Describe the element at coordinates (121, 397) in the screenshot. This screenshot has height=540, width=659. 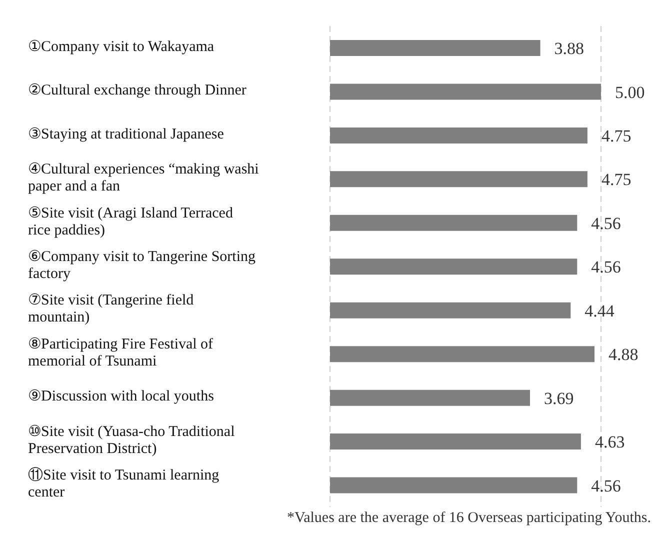
I see `y-tick-label: ⑨Discussion with local youths` at that location.